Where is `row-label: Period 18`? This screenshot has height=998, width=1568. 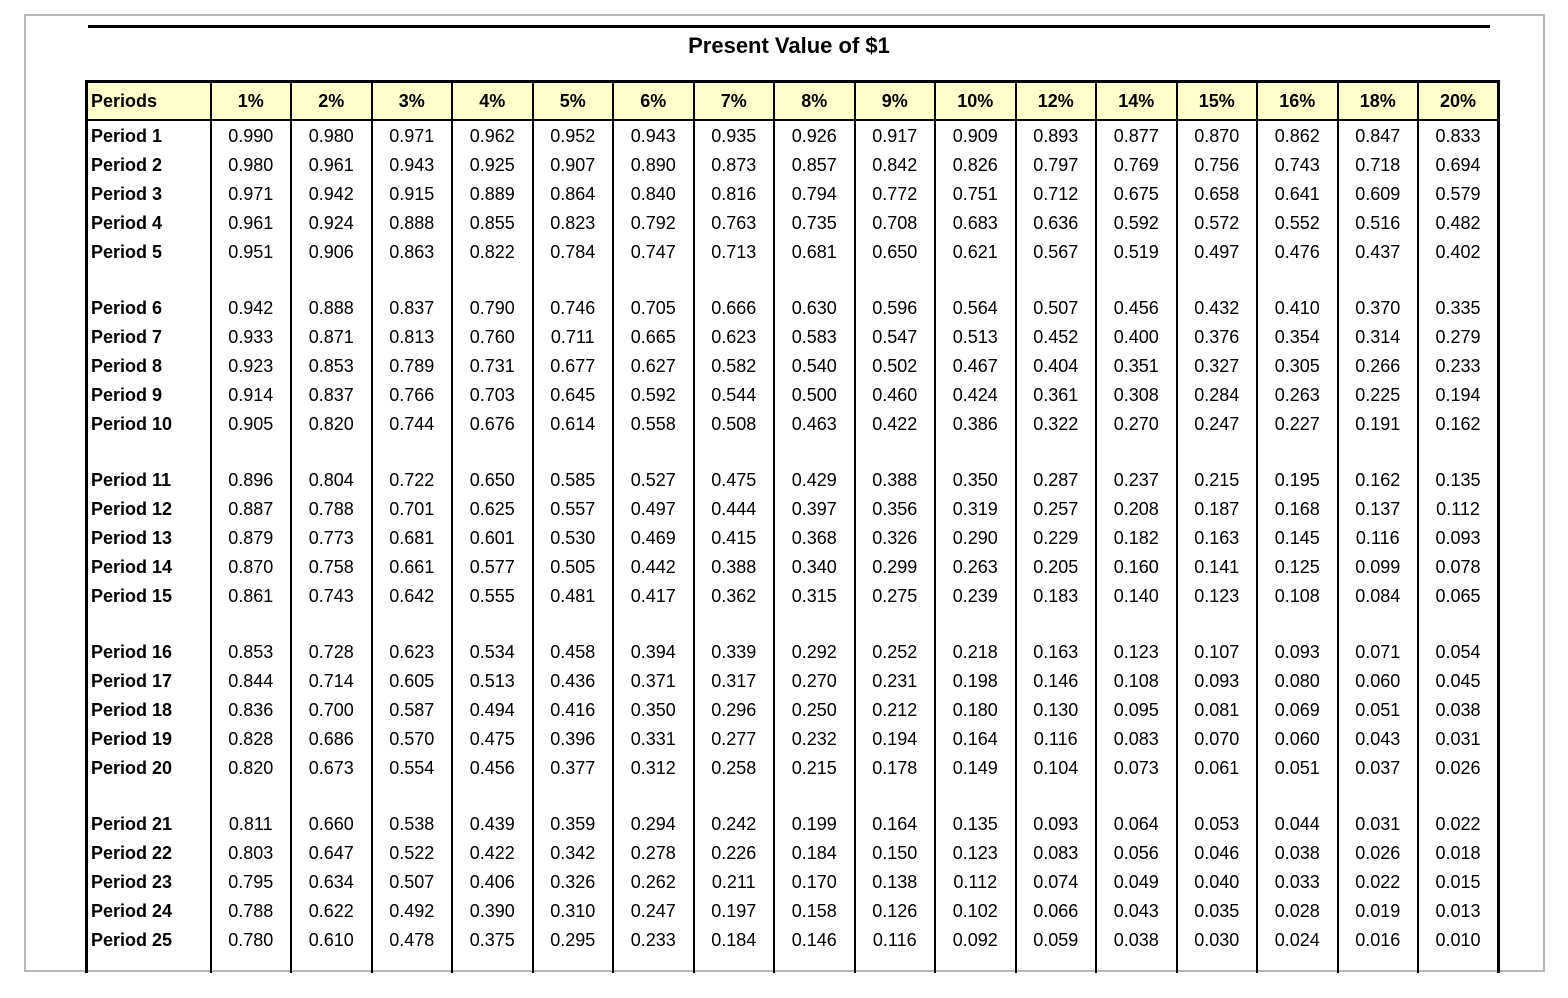
row-label: Period 18 is located at coordinates (148, 709).